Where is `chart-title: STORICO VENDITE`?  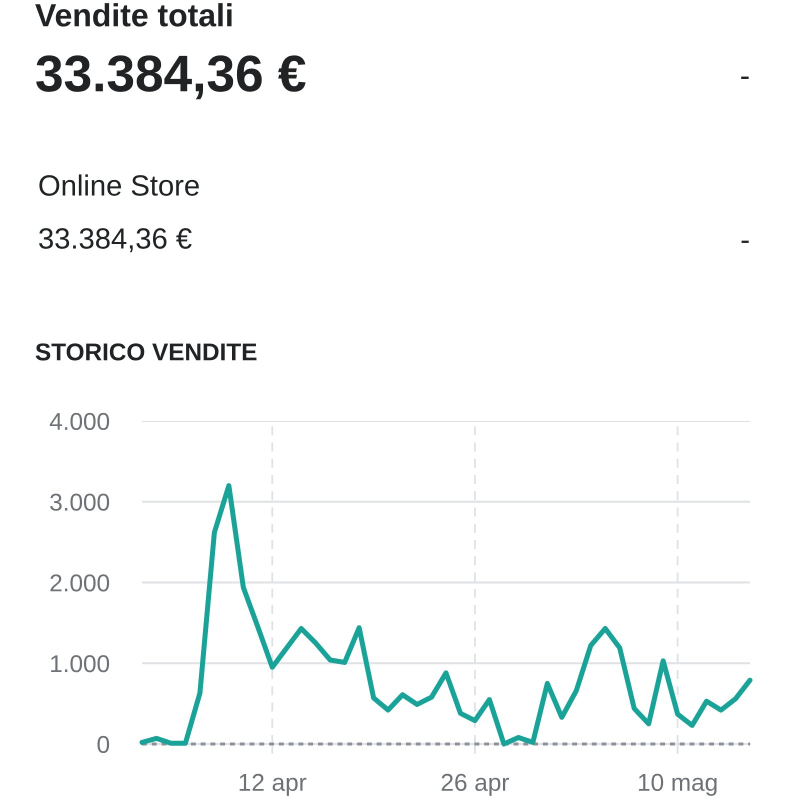
chart-title: STORICO VENDITE is located at coordinates (146, 352).